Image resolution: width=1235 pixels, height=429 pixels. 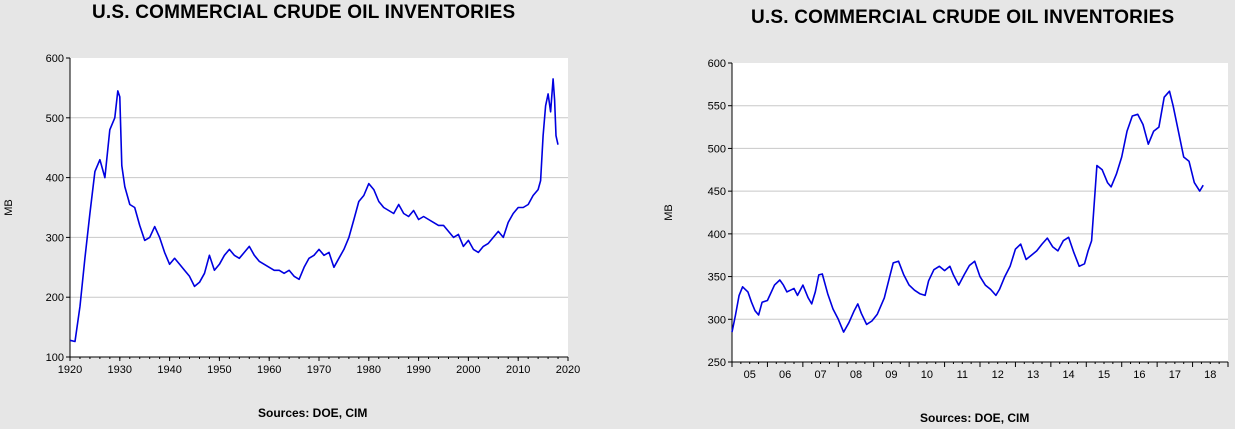 What do you see at coordinates (891, 375) in the screenshot?
I see `x-tick-label: 09` at bounding box center [891, 375].